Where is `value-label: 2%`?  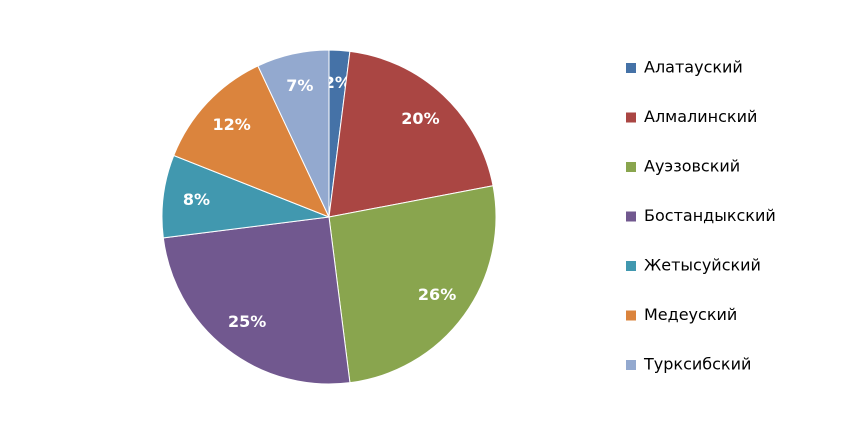
value-label: 2% is located at coordinates (337, 82).